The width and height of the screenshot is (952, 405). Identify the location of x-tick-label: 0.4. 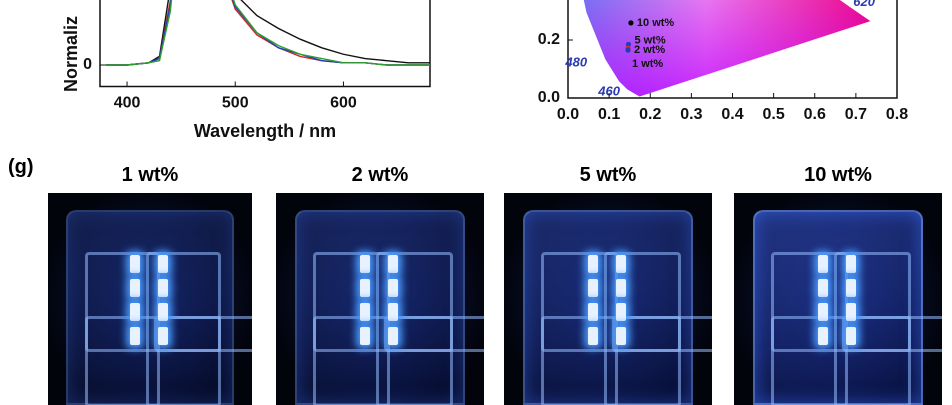
(732, 114).